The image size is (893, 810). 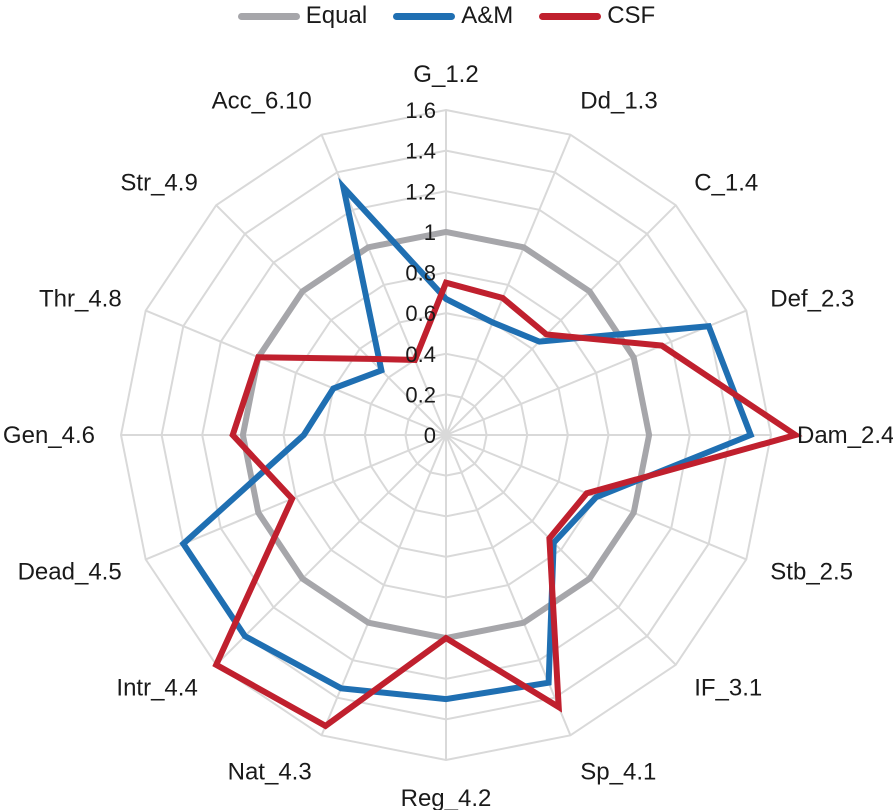 I want to click on tick-label: 0.2, so click(x=420, y=394).